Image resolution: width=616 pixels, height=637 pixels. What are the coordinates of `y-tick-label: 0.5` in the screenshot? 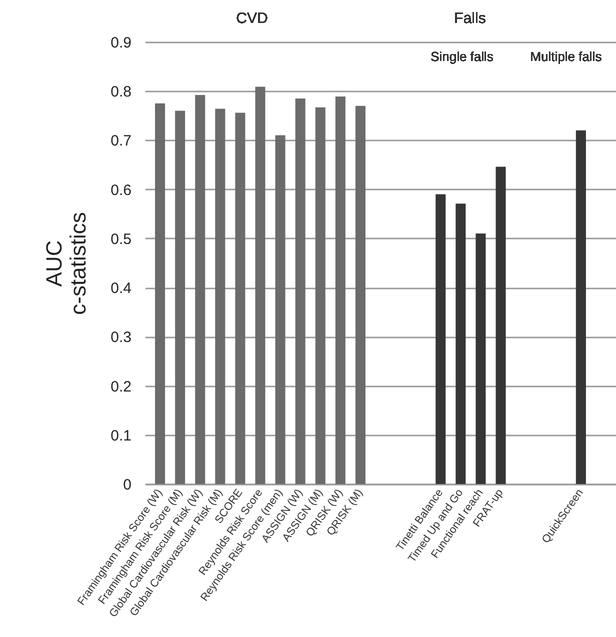 It's located at (121, 239).